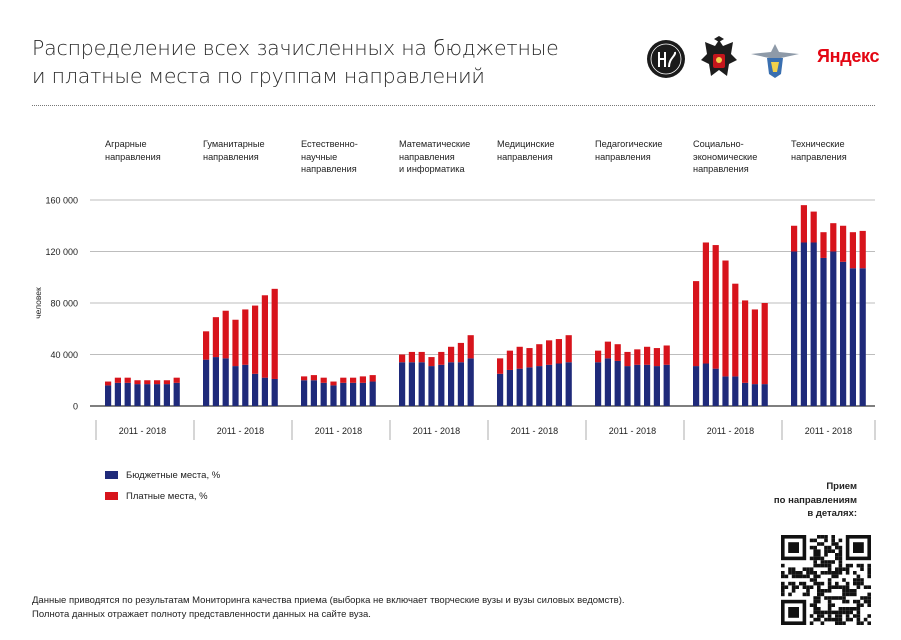 The image size is (901, 640). Describe the element at coordinates (258, 76) in the screenshot. I see `title-line-2: и платные места по группам направлений` at that location.